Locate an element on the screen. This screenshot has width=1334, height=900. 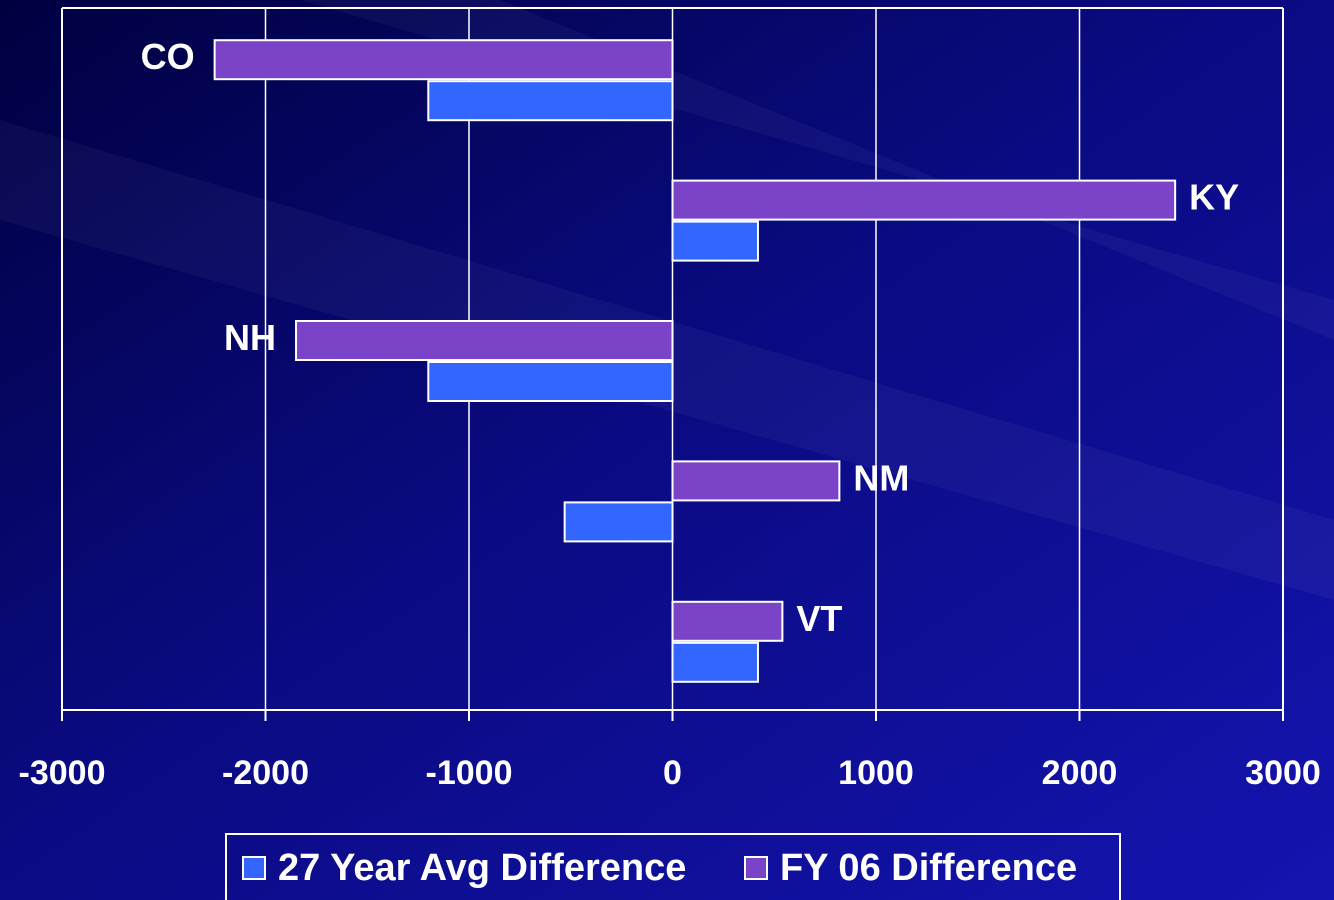
legend-box is located at coordinates (673, 866).